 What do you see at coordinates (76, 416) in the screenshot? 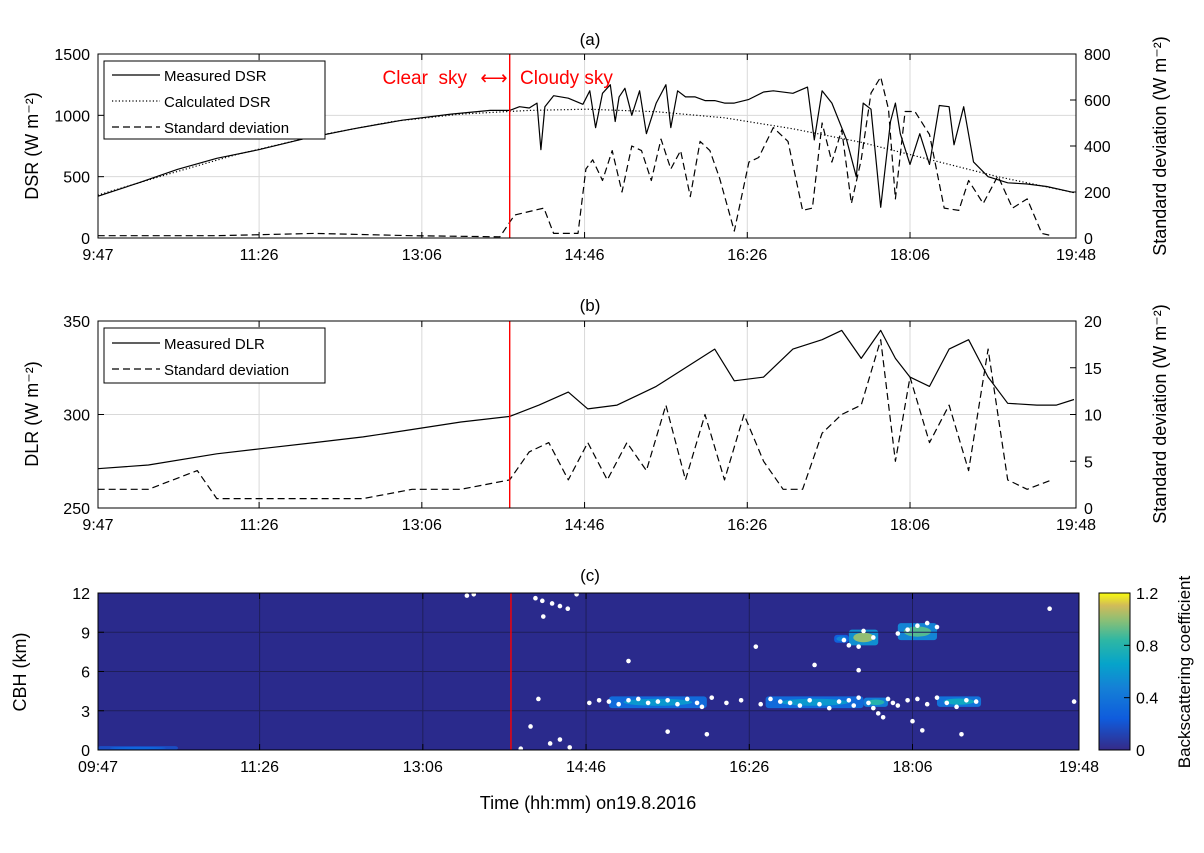
I see `y-tick-label: 300` at bounding box center [76, 416].